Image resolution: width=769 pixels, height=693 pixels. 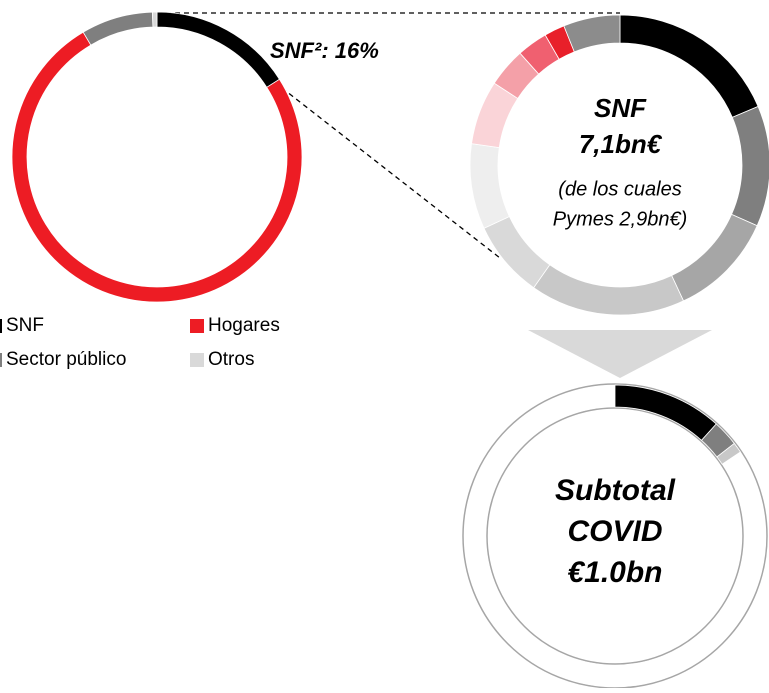 What do you see at coordinates (324, 50) in the screenshot?
I see `data-label: SNF²: 16%` at bounding box center [324, 50].